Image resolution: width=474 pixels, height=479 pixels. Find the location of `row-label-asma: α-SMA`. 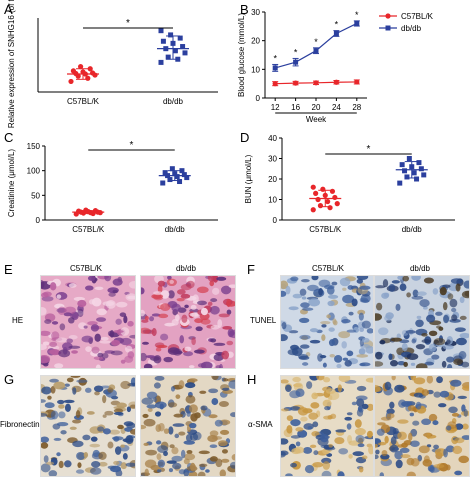

row-label-asma: α-SMA is located at coordinates (260, 424).